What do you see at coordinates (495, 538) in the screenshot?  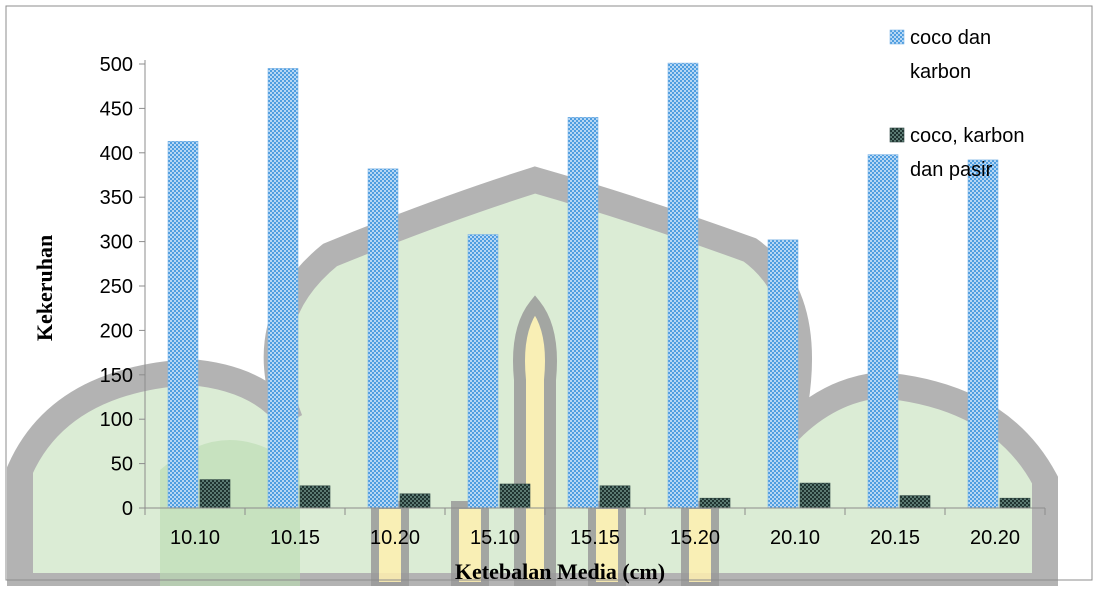 I see `x-tick-label: 15.10` at bounding box center [495, 538].